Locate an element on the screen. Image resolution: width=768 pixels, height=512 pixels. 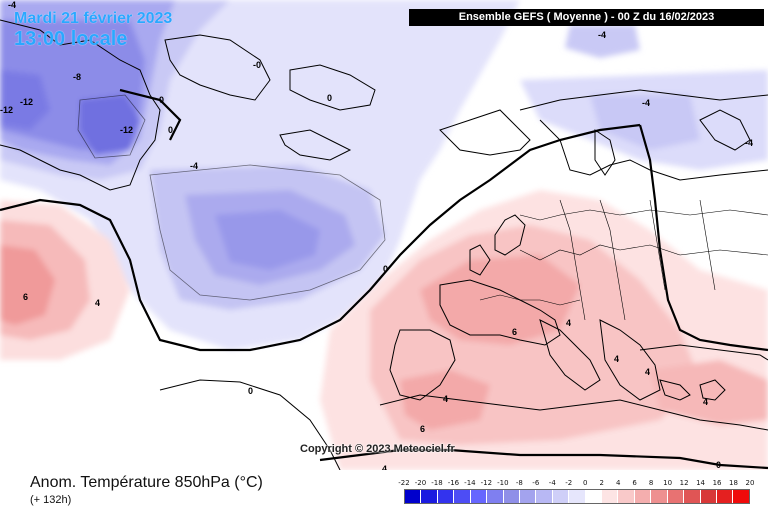
legend-tick-label: -22 is located at coordinates (404, 483).